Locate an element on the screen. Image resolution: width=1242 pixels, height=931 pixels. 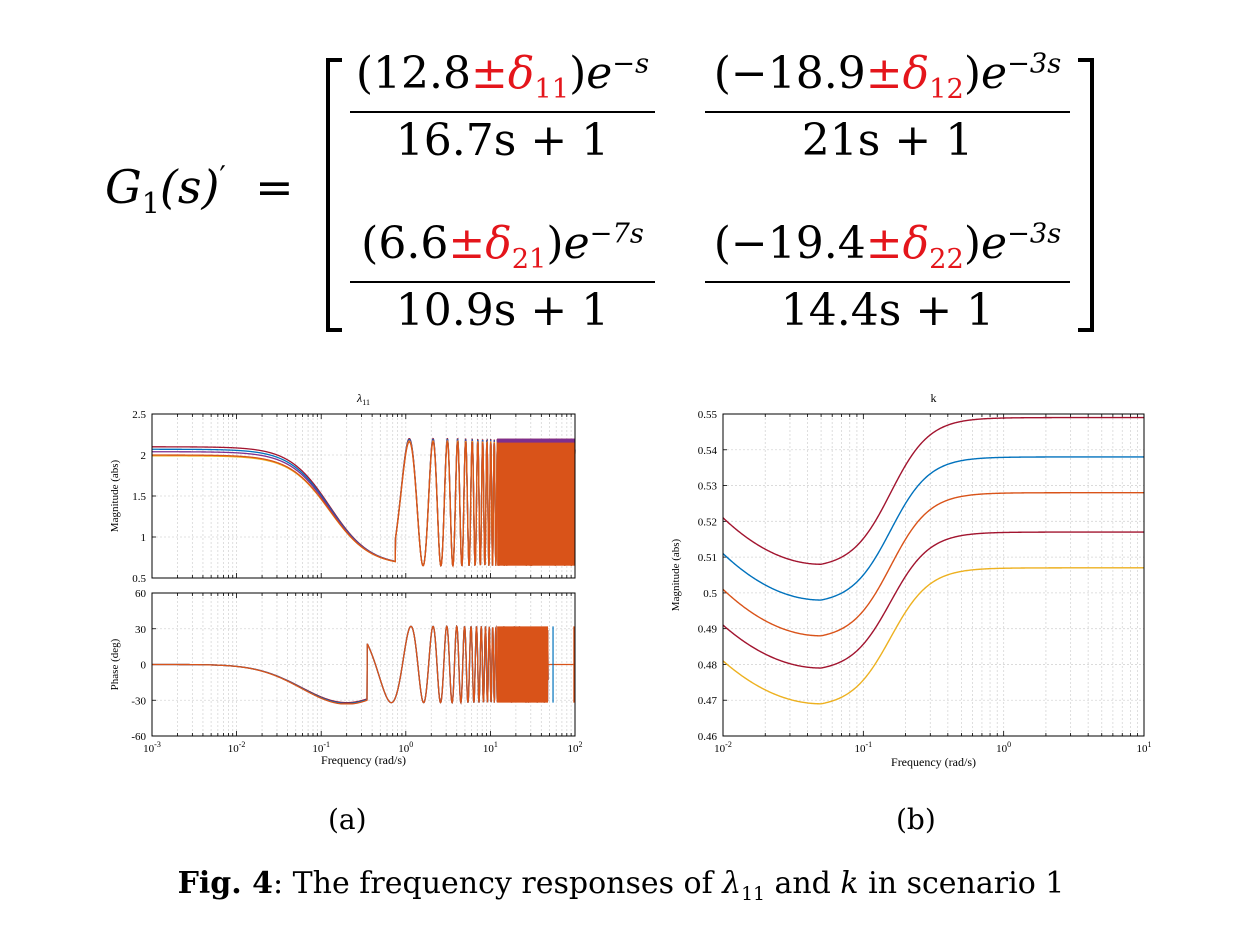
y-tick-label: 0.49 is located at coordinates (708, 630).